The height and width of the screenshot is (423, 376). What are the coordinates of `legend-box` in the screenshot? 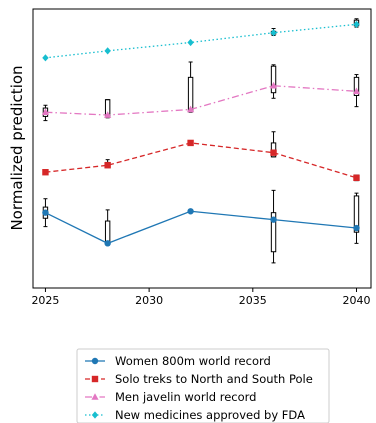 It's located at (203, 385).